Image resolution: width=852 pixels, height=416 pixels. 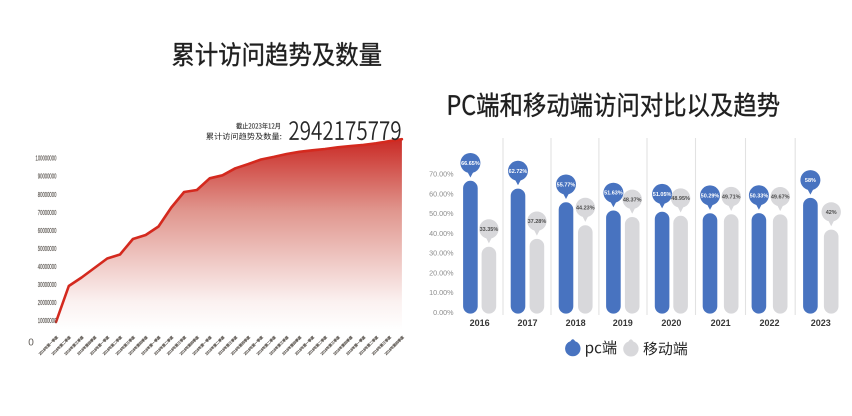 I want to click on svg-text: 2017, so click(x=527, y=323).